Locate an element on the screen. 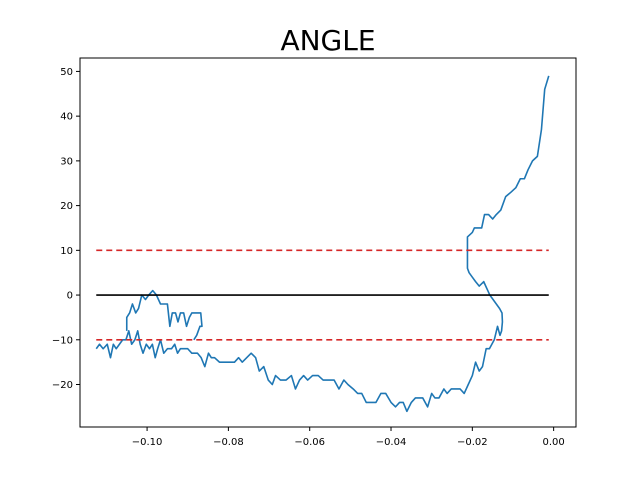 Image resolution: width=640 pixels, height=480 pixels. x-axis: −0.10 −0.08 −0.06 −0.04 −0.02 0.00 is located at coordinates (348, 437).